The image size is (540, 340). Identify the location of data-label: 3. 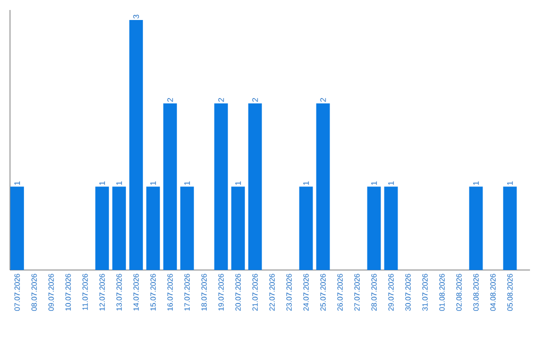
(136, 16).